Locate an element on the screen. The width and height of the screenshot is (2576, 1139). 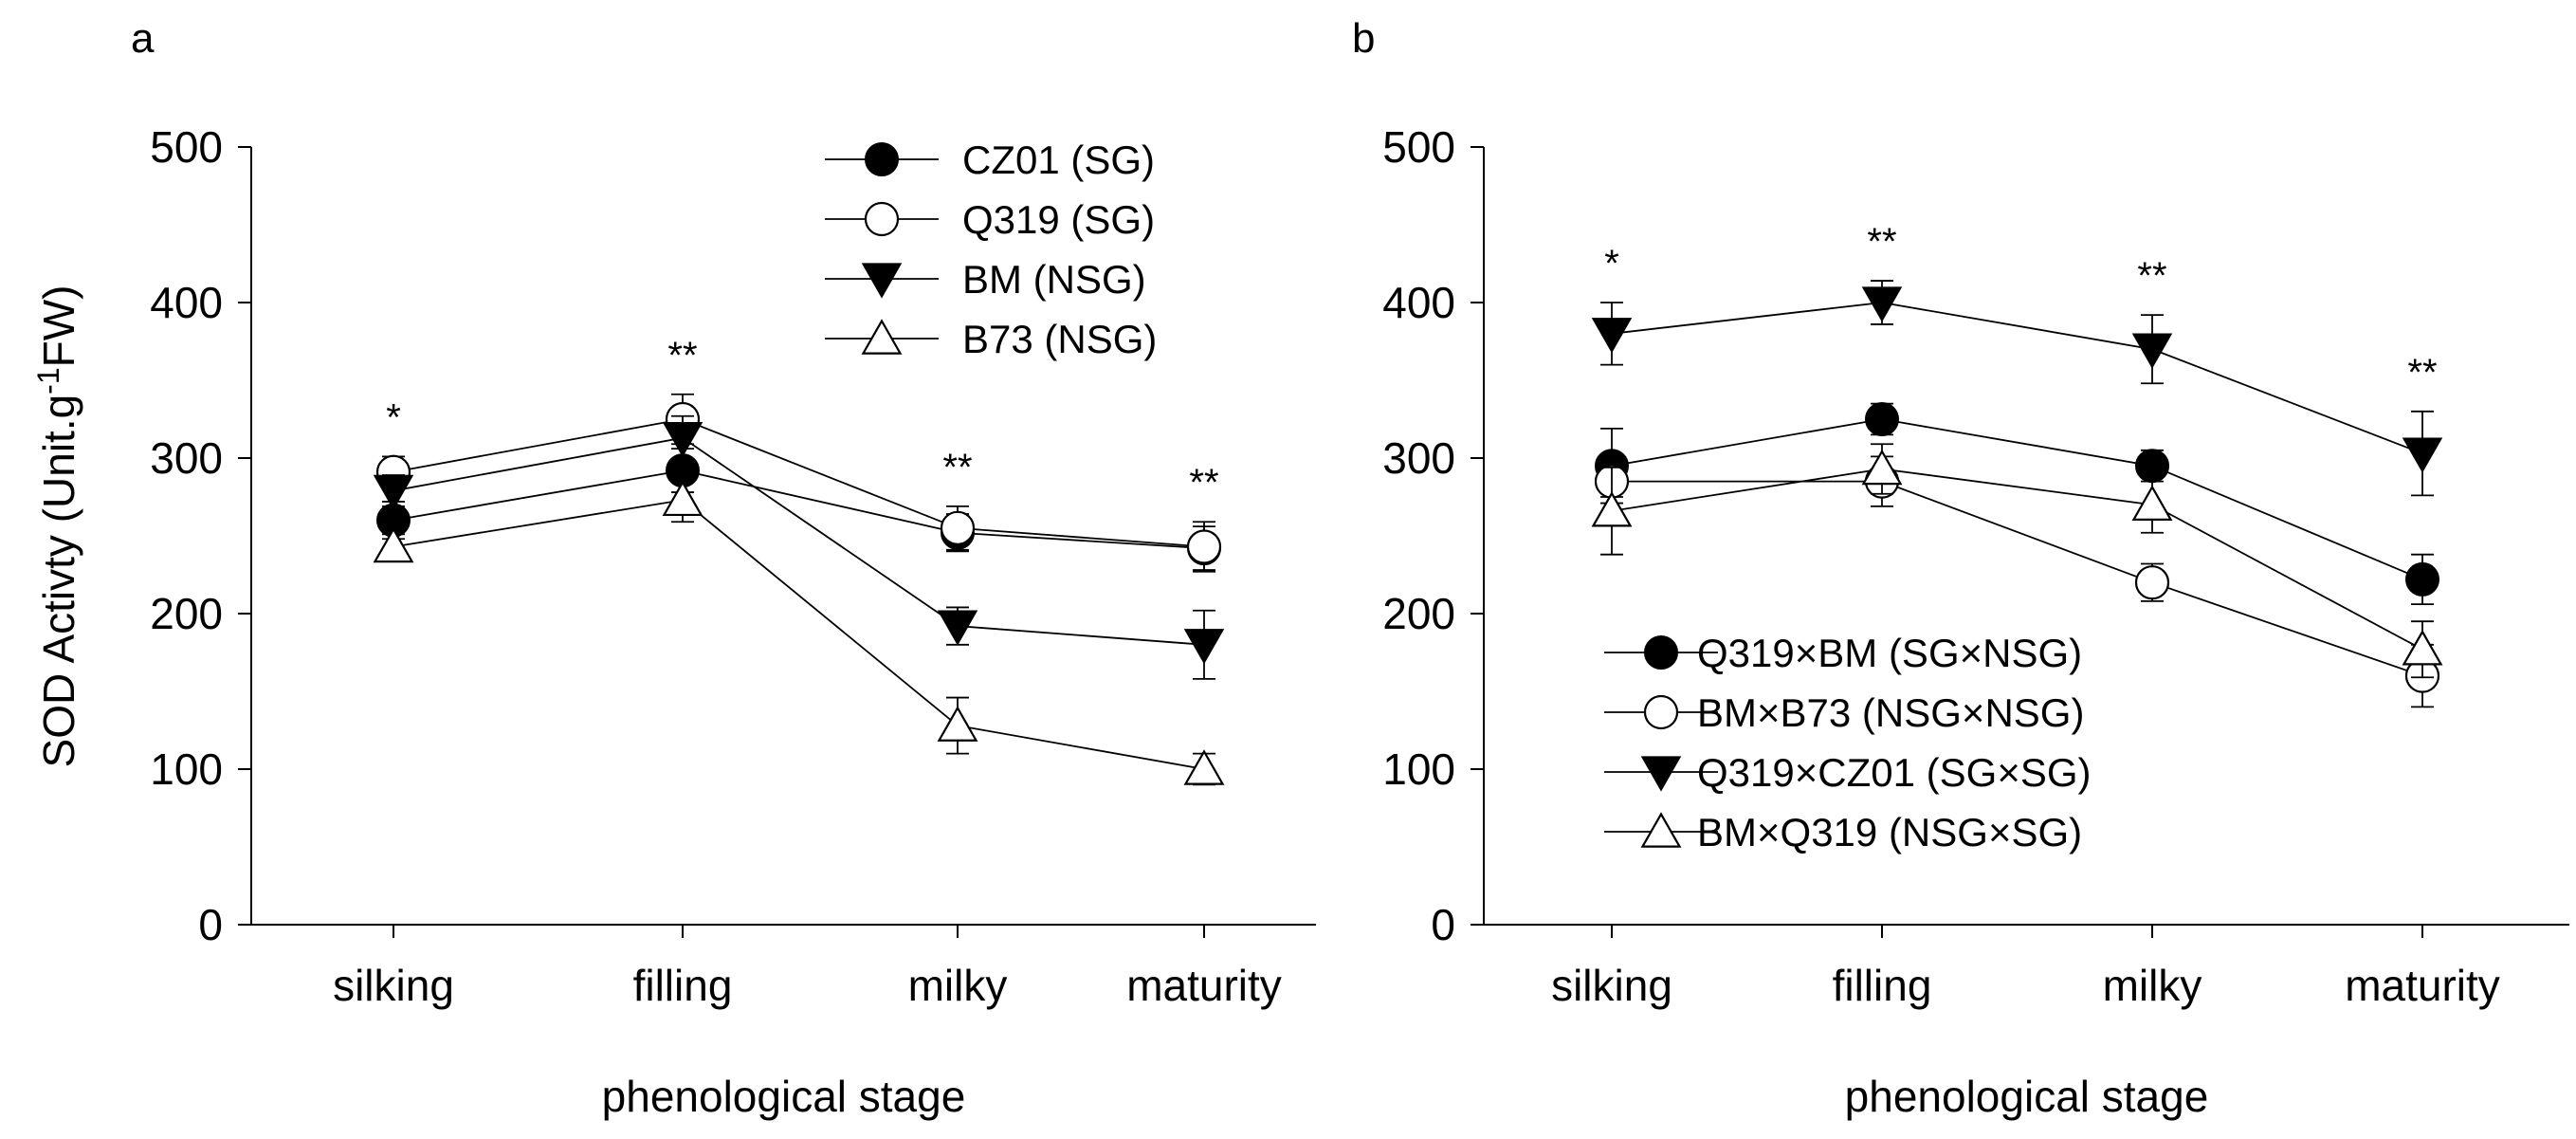
legend-label: BM×Q319 (NSG×SG) is located at coordinates (1889, 832).